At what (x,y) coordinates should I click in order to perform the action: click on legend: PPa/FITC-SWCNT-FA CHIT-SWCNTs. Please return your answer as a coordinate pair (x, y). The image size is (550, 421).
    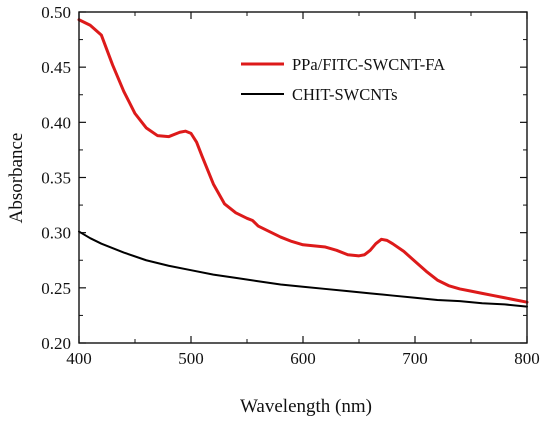
    Looking at the image, I should click on (343, 79).